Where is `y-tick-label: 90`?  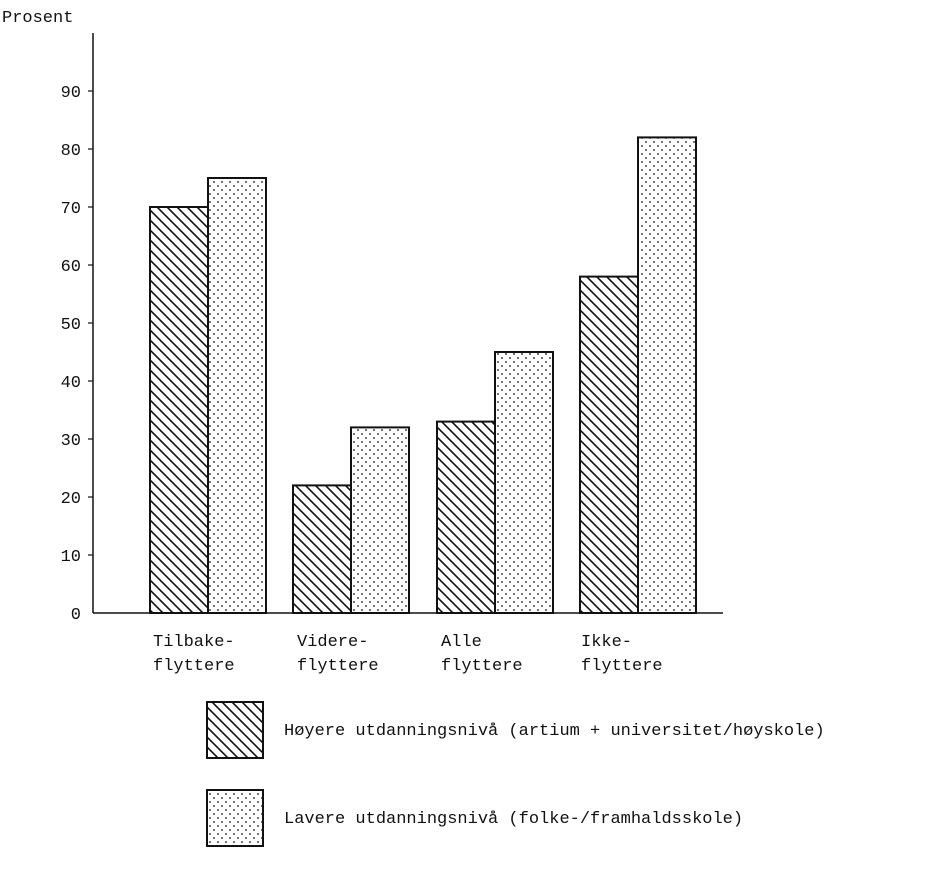 y-tick-label: 90 is located at coordinates (71, 93).